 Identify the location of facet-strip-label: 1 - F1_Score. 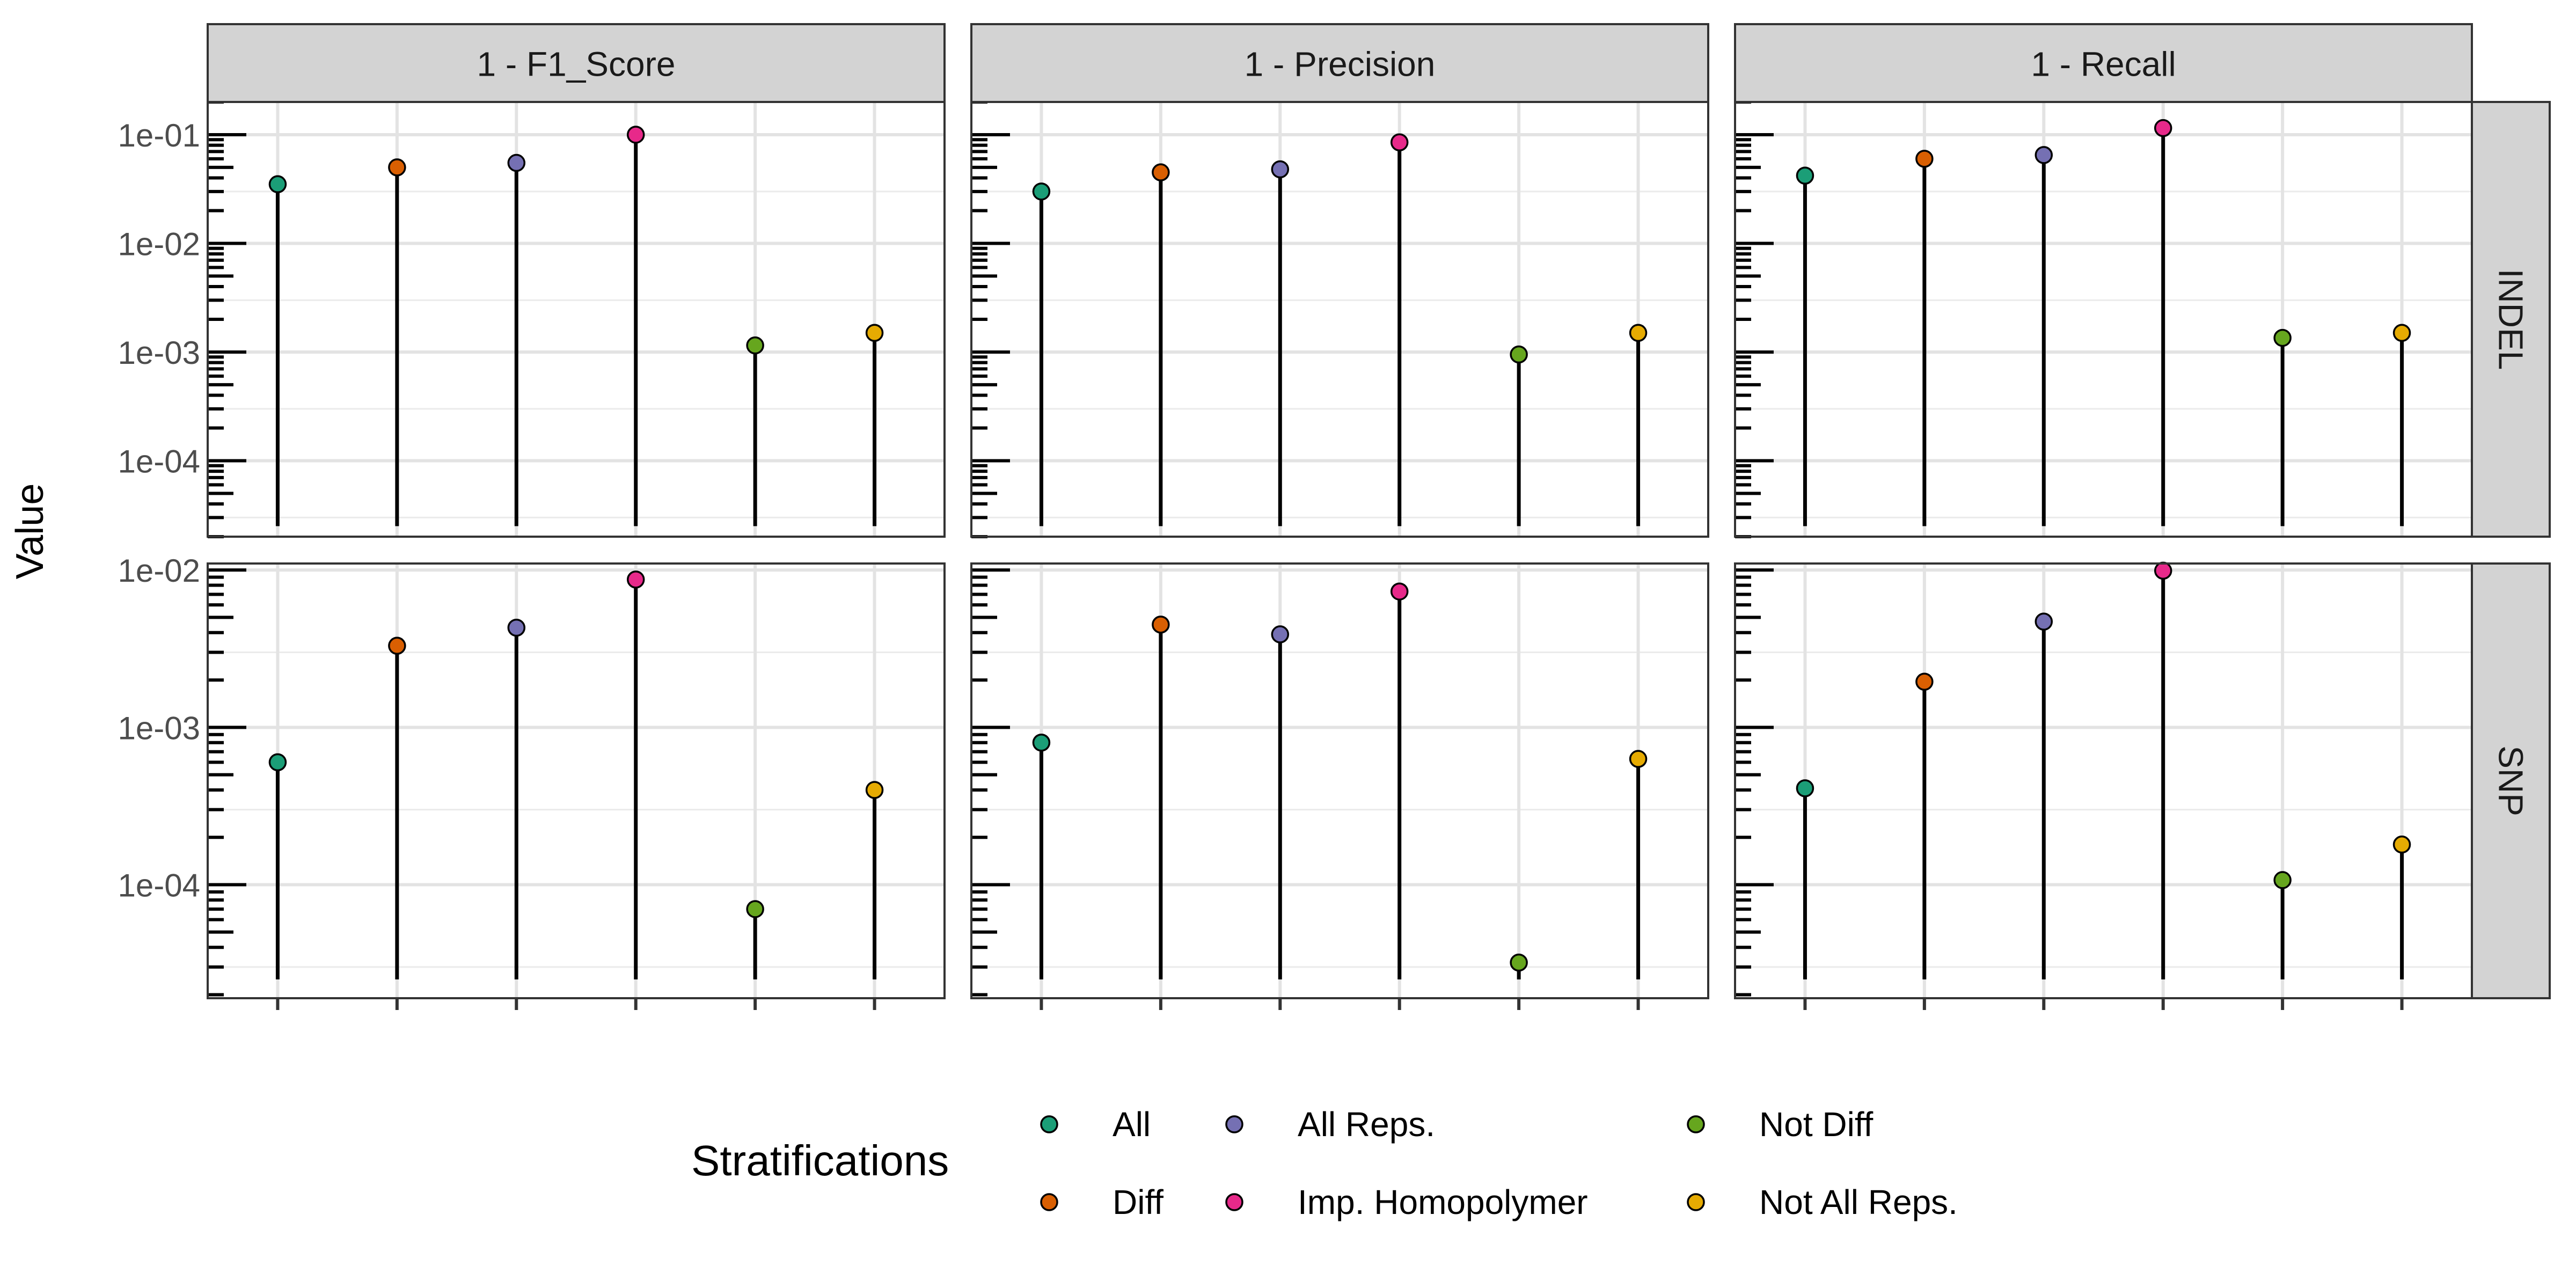
(576, 64).